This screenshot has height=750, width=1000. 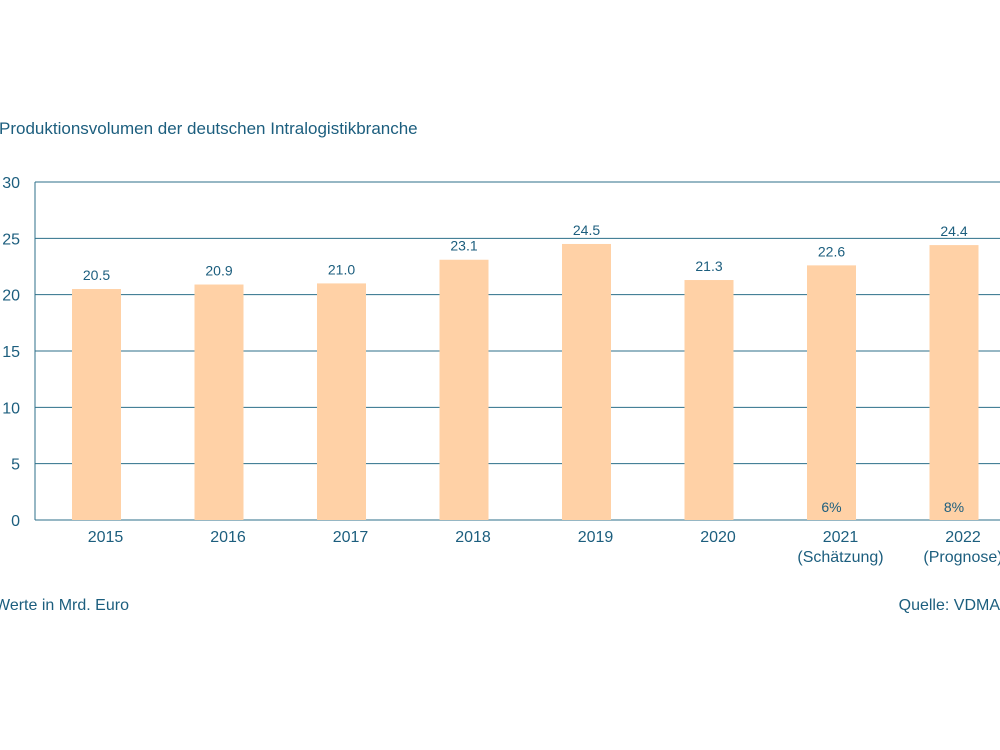 What do you see at coordinates (708, 266) in the screenshot?
I see `data-label: 21.3` at bounding box center [708, 266].